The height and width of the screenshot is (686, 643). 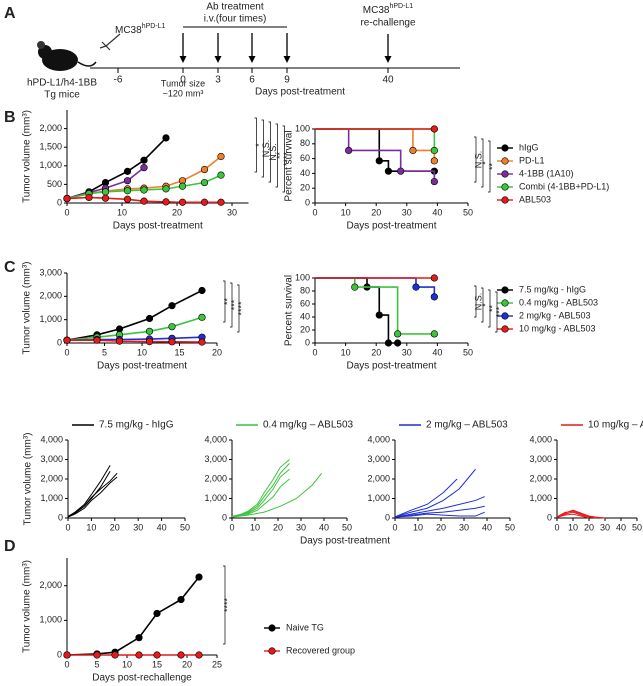 I want to click on legend-label: 10 mg/kg – ABL503, so click(x=615, y=425).